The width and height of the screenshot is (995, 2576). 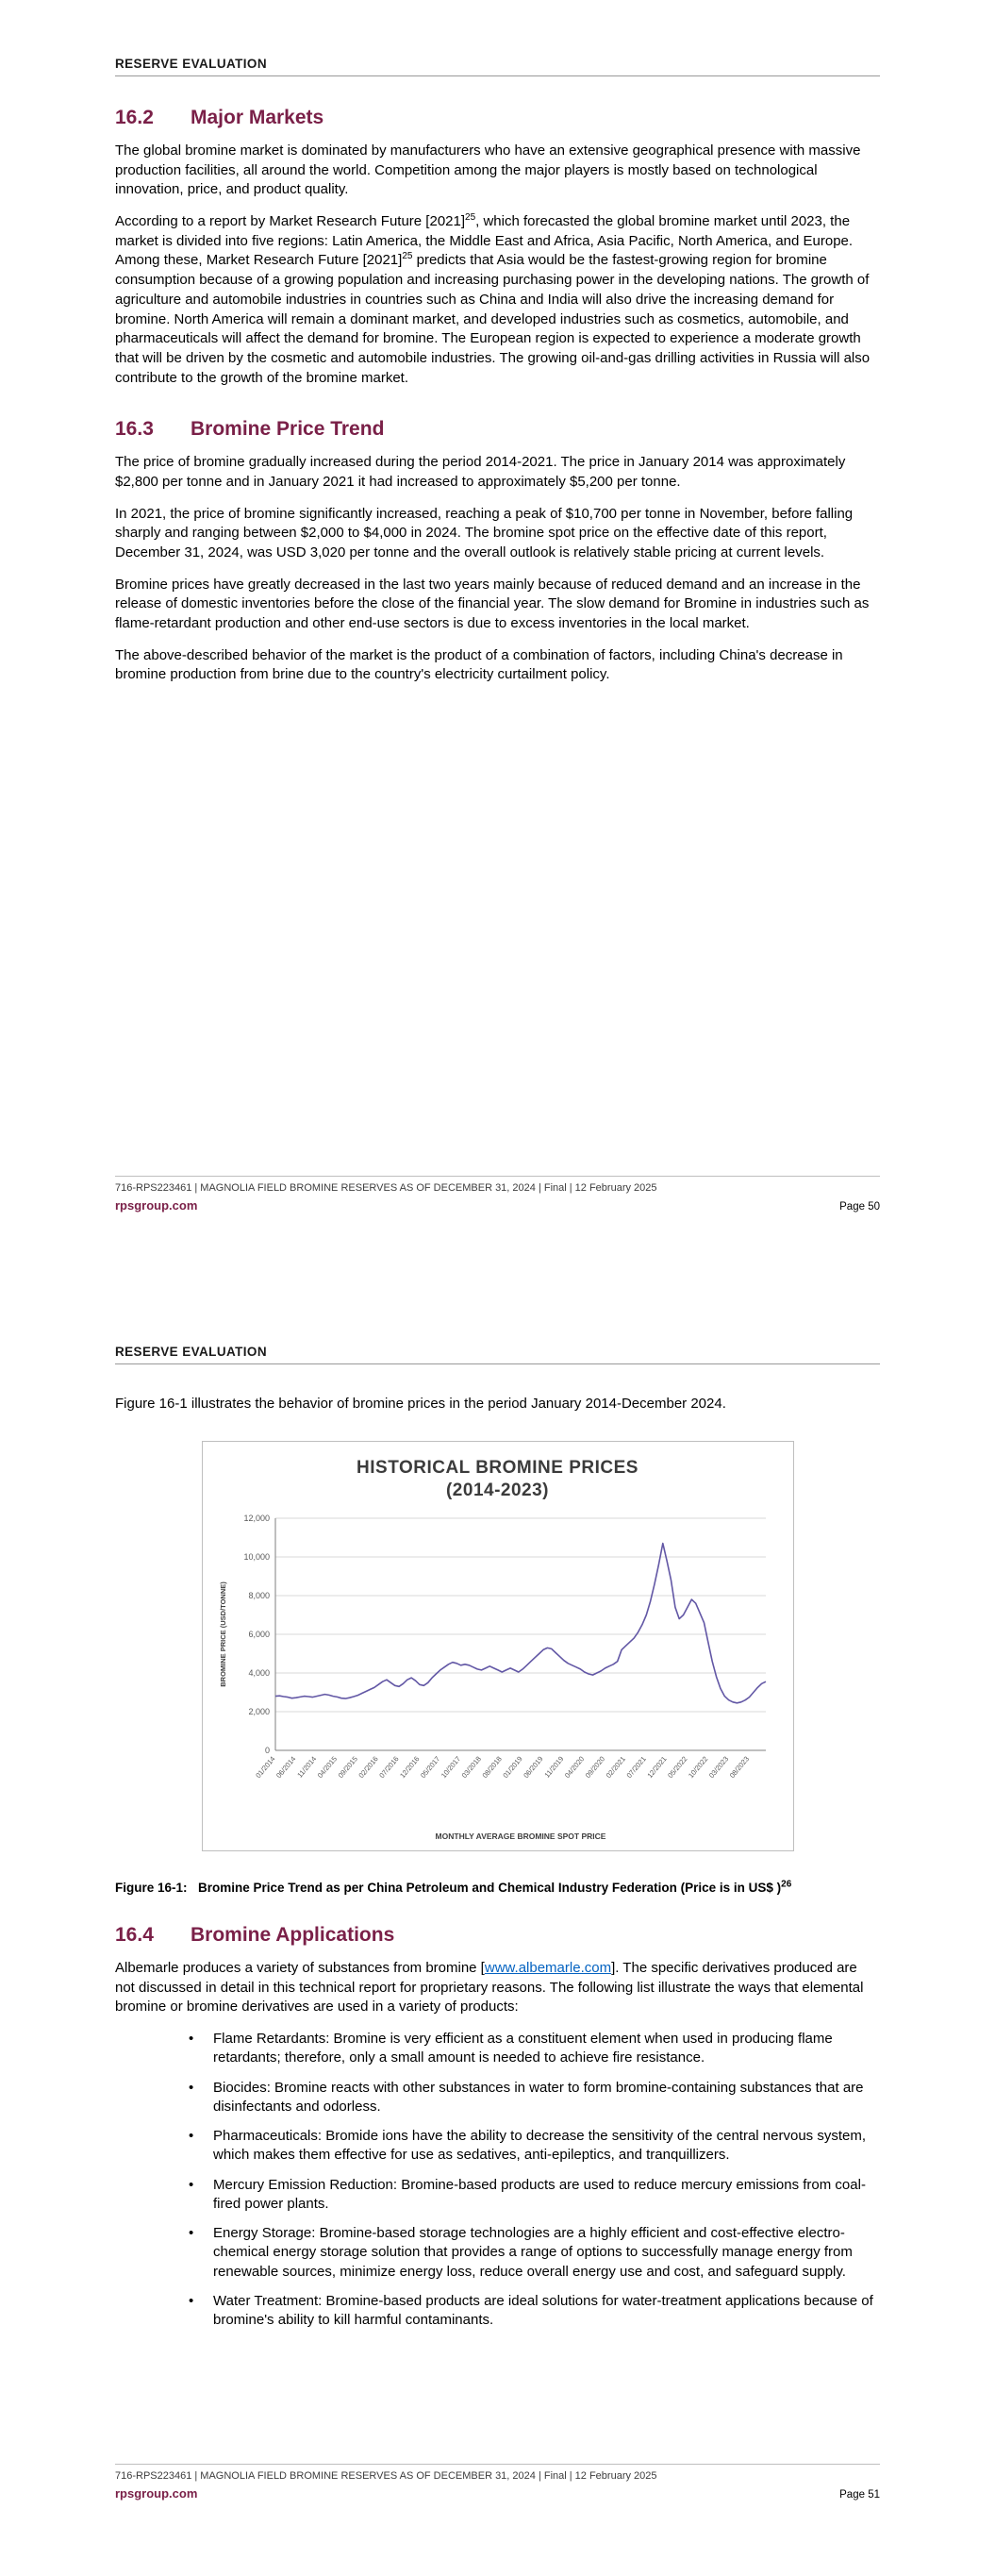 I want to click on svg-text: 12/2016, so click(x=409, y=1768).